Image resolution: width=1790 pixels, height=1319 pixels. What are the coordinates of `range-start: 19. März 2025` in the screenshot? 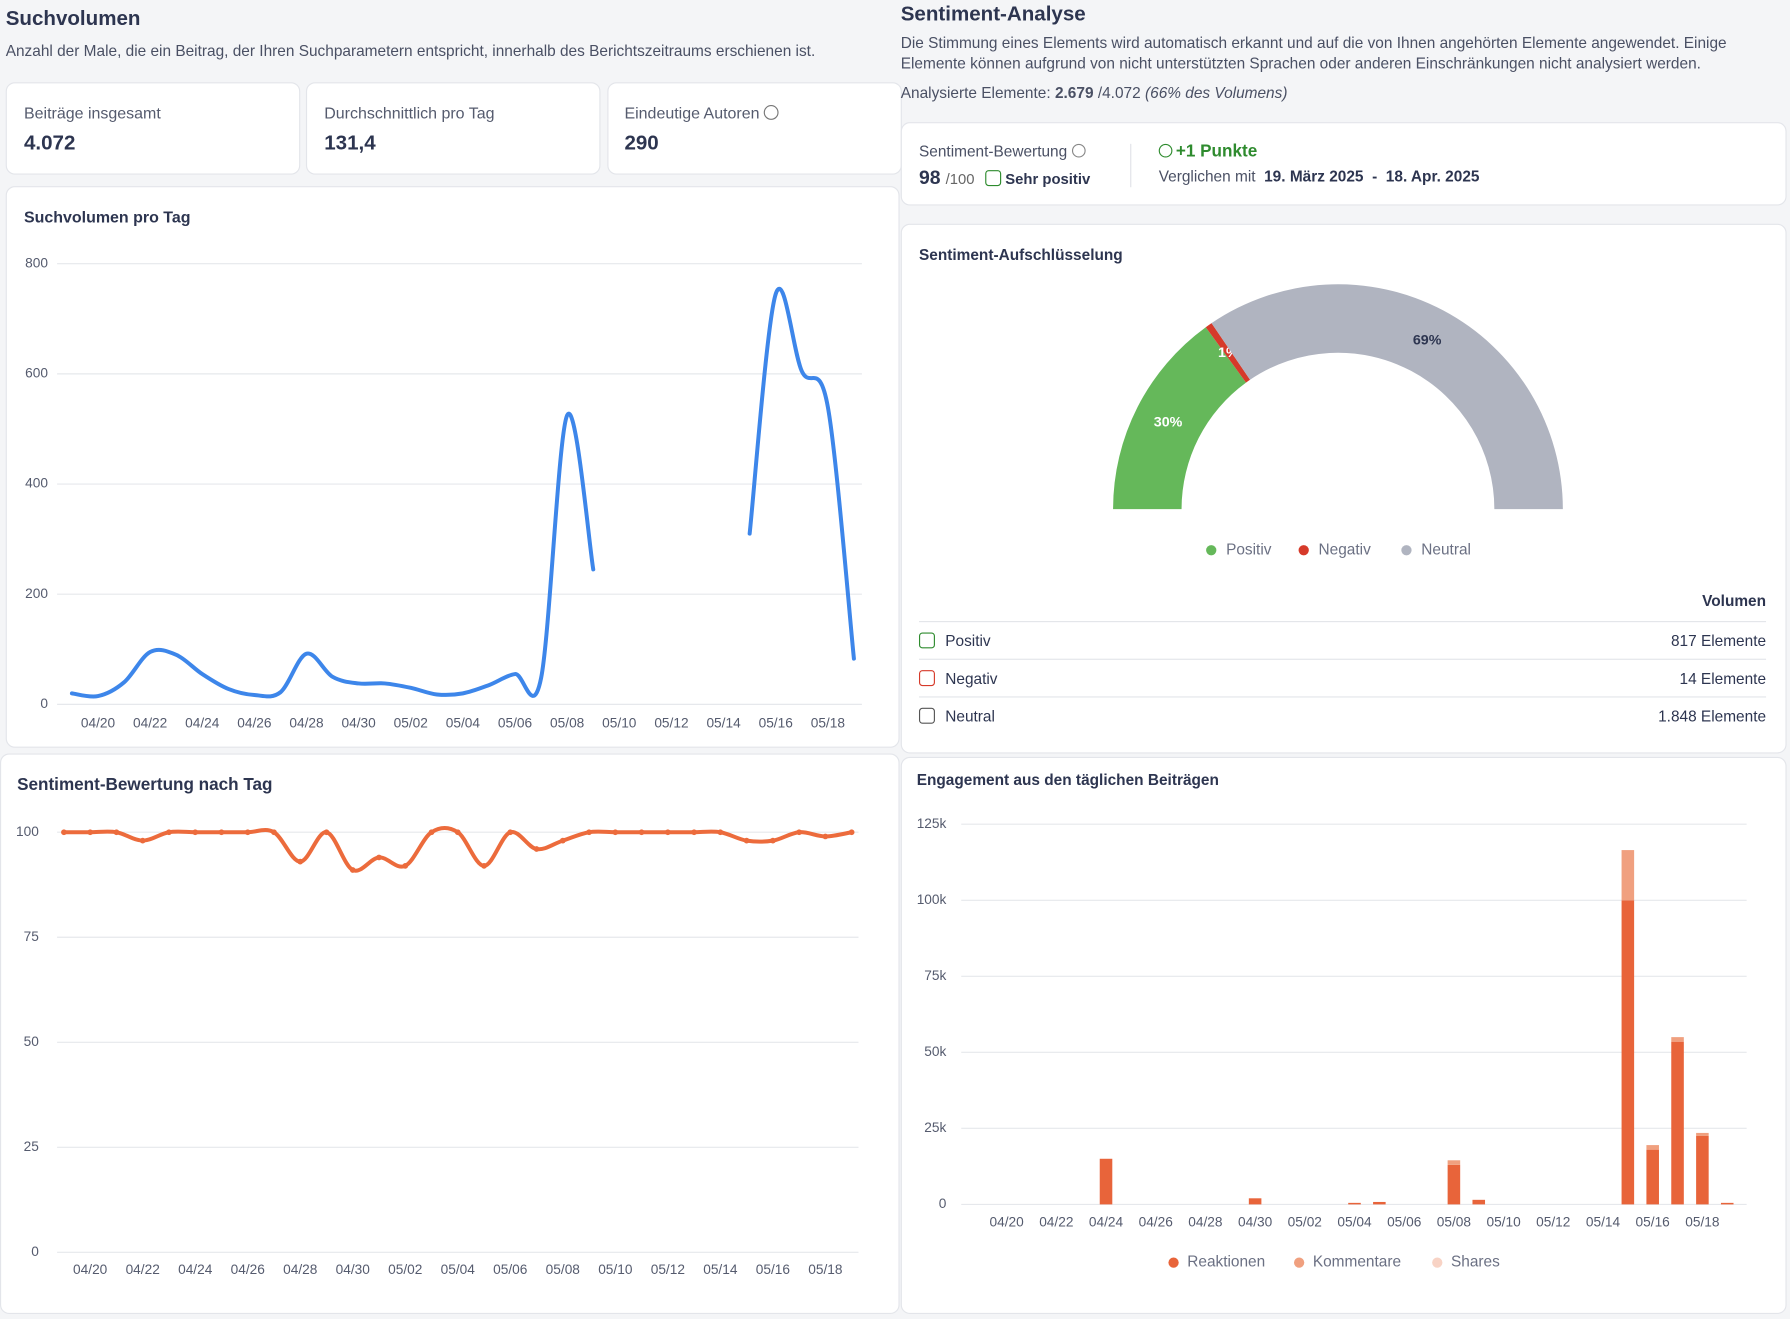 It's located at (1314, 176).